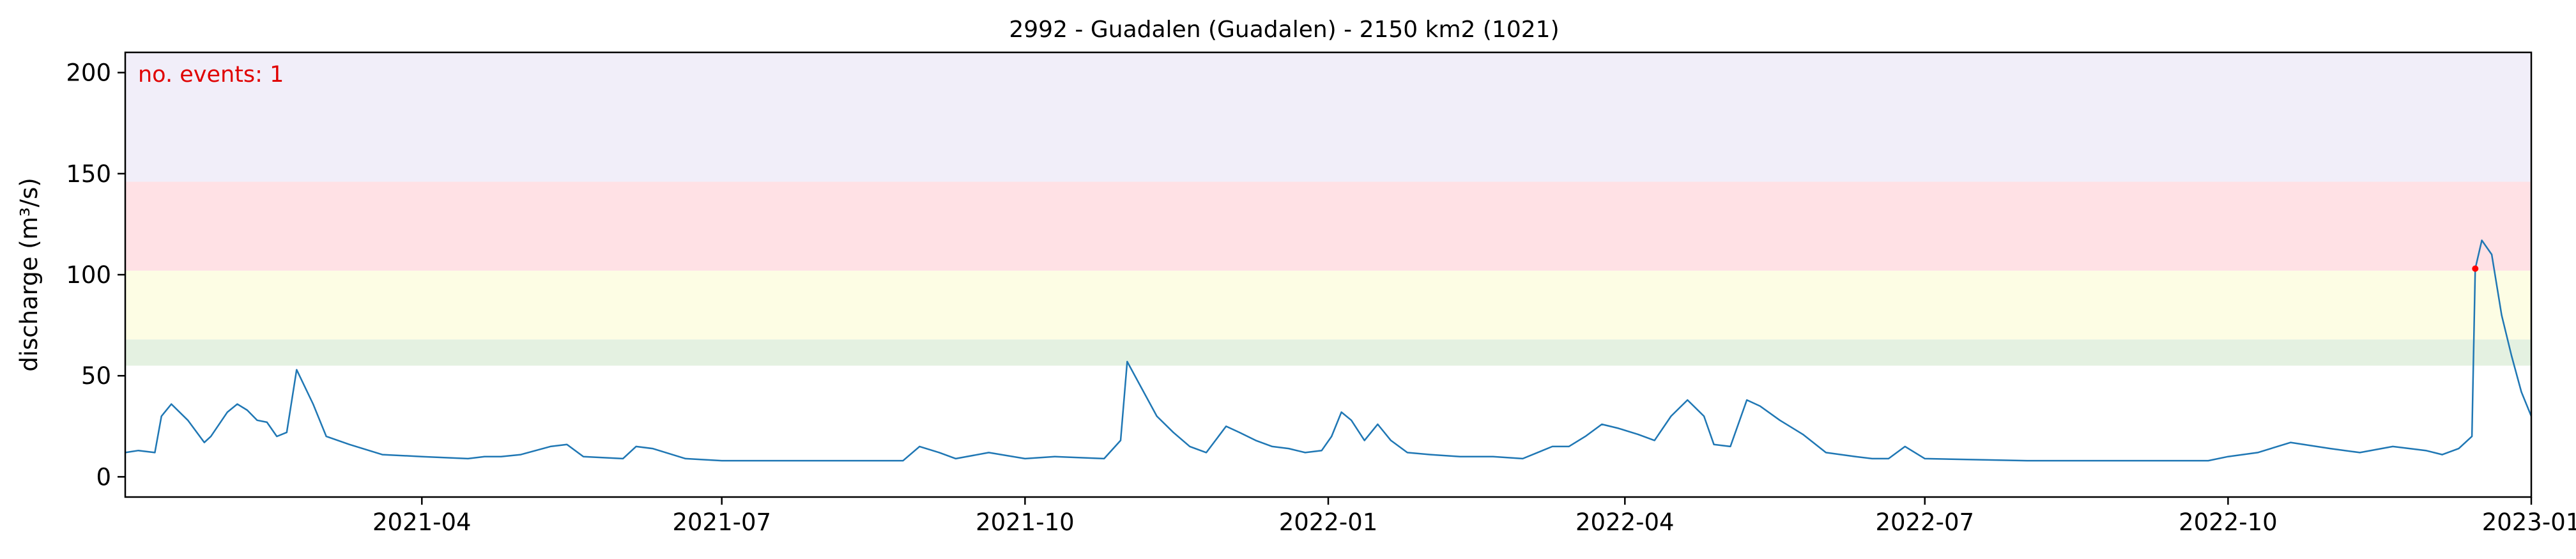 The width and height of the screenshot is (2576, 559). Describe the element at coordinates (421, 522) in the screenshot. I see `x-tick-label: 2021-04` at that location.